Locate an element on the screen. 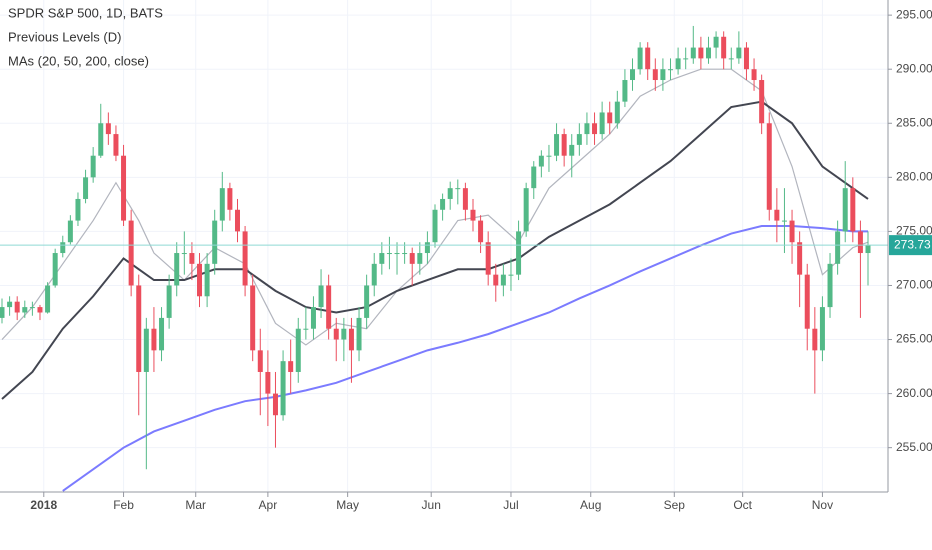 This screenshot has height=550, width=932. x-tick-label: Oct is located at coordinates (742, 505).